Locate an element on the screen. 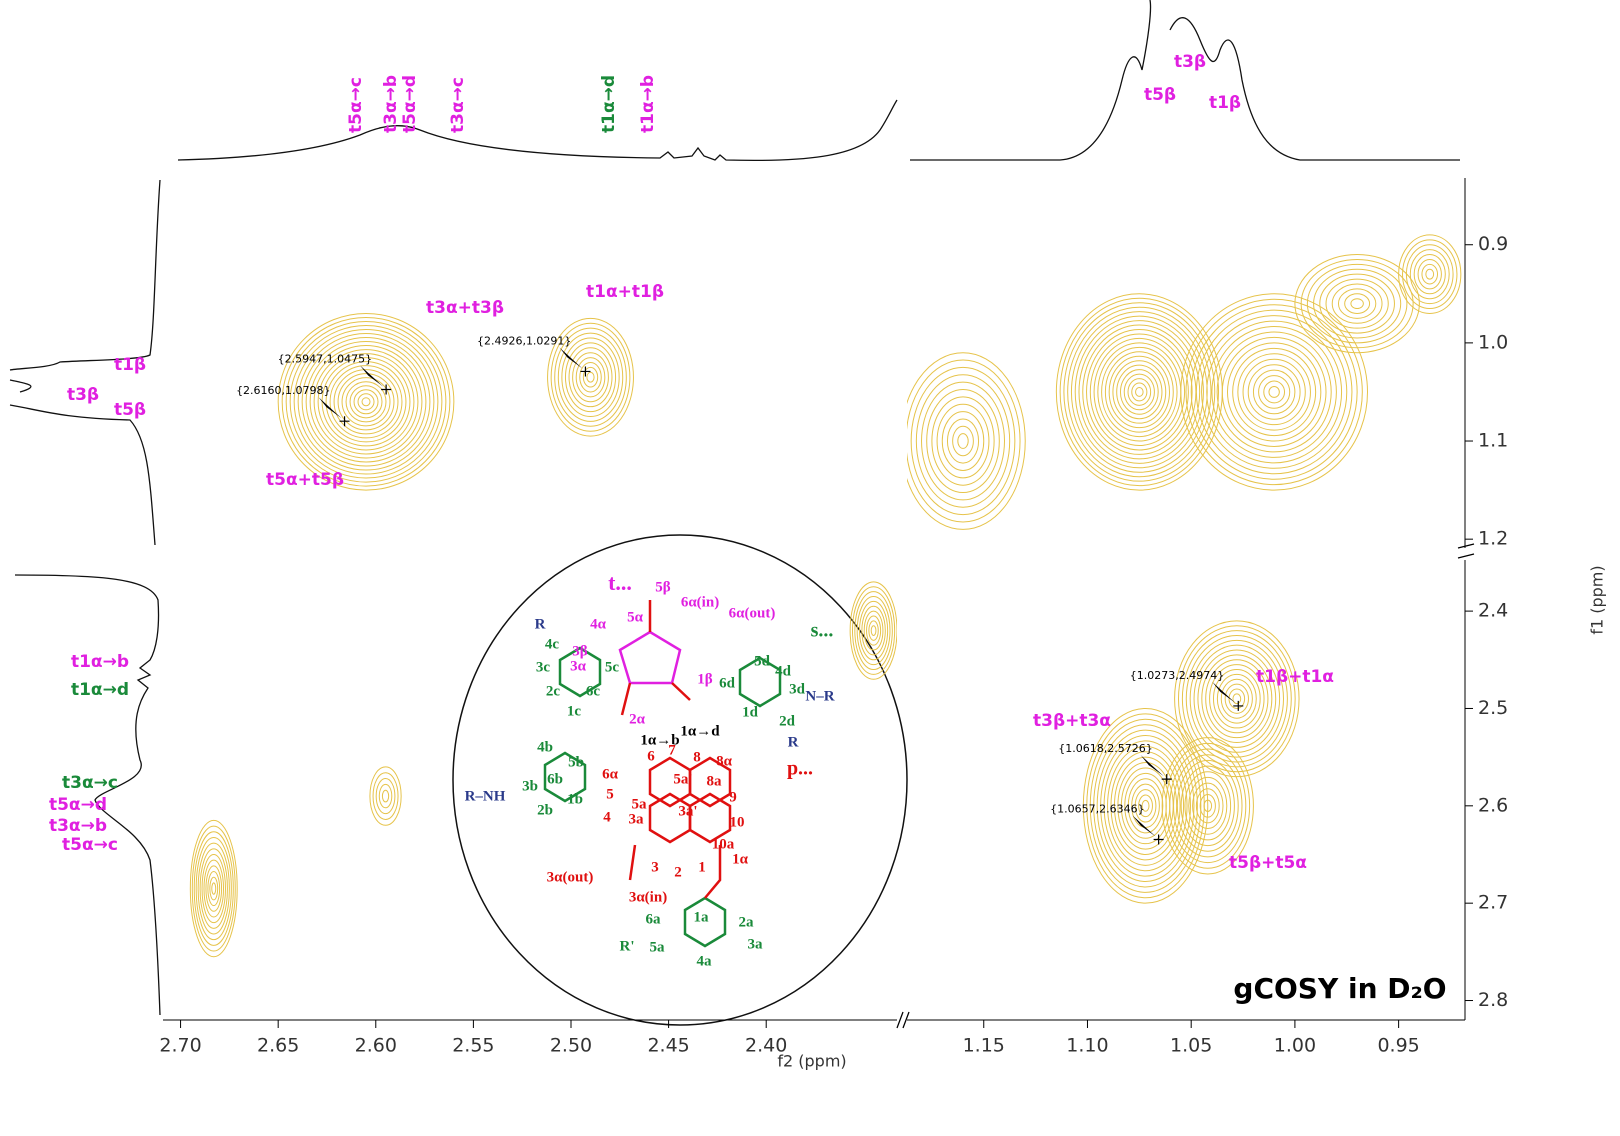 Image resolution: width=1620 pixels, height=1136 pixels. y-tick-label: 1.1 is located at coordinates (1493, 441).